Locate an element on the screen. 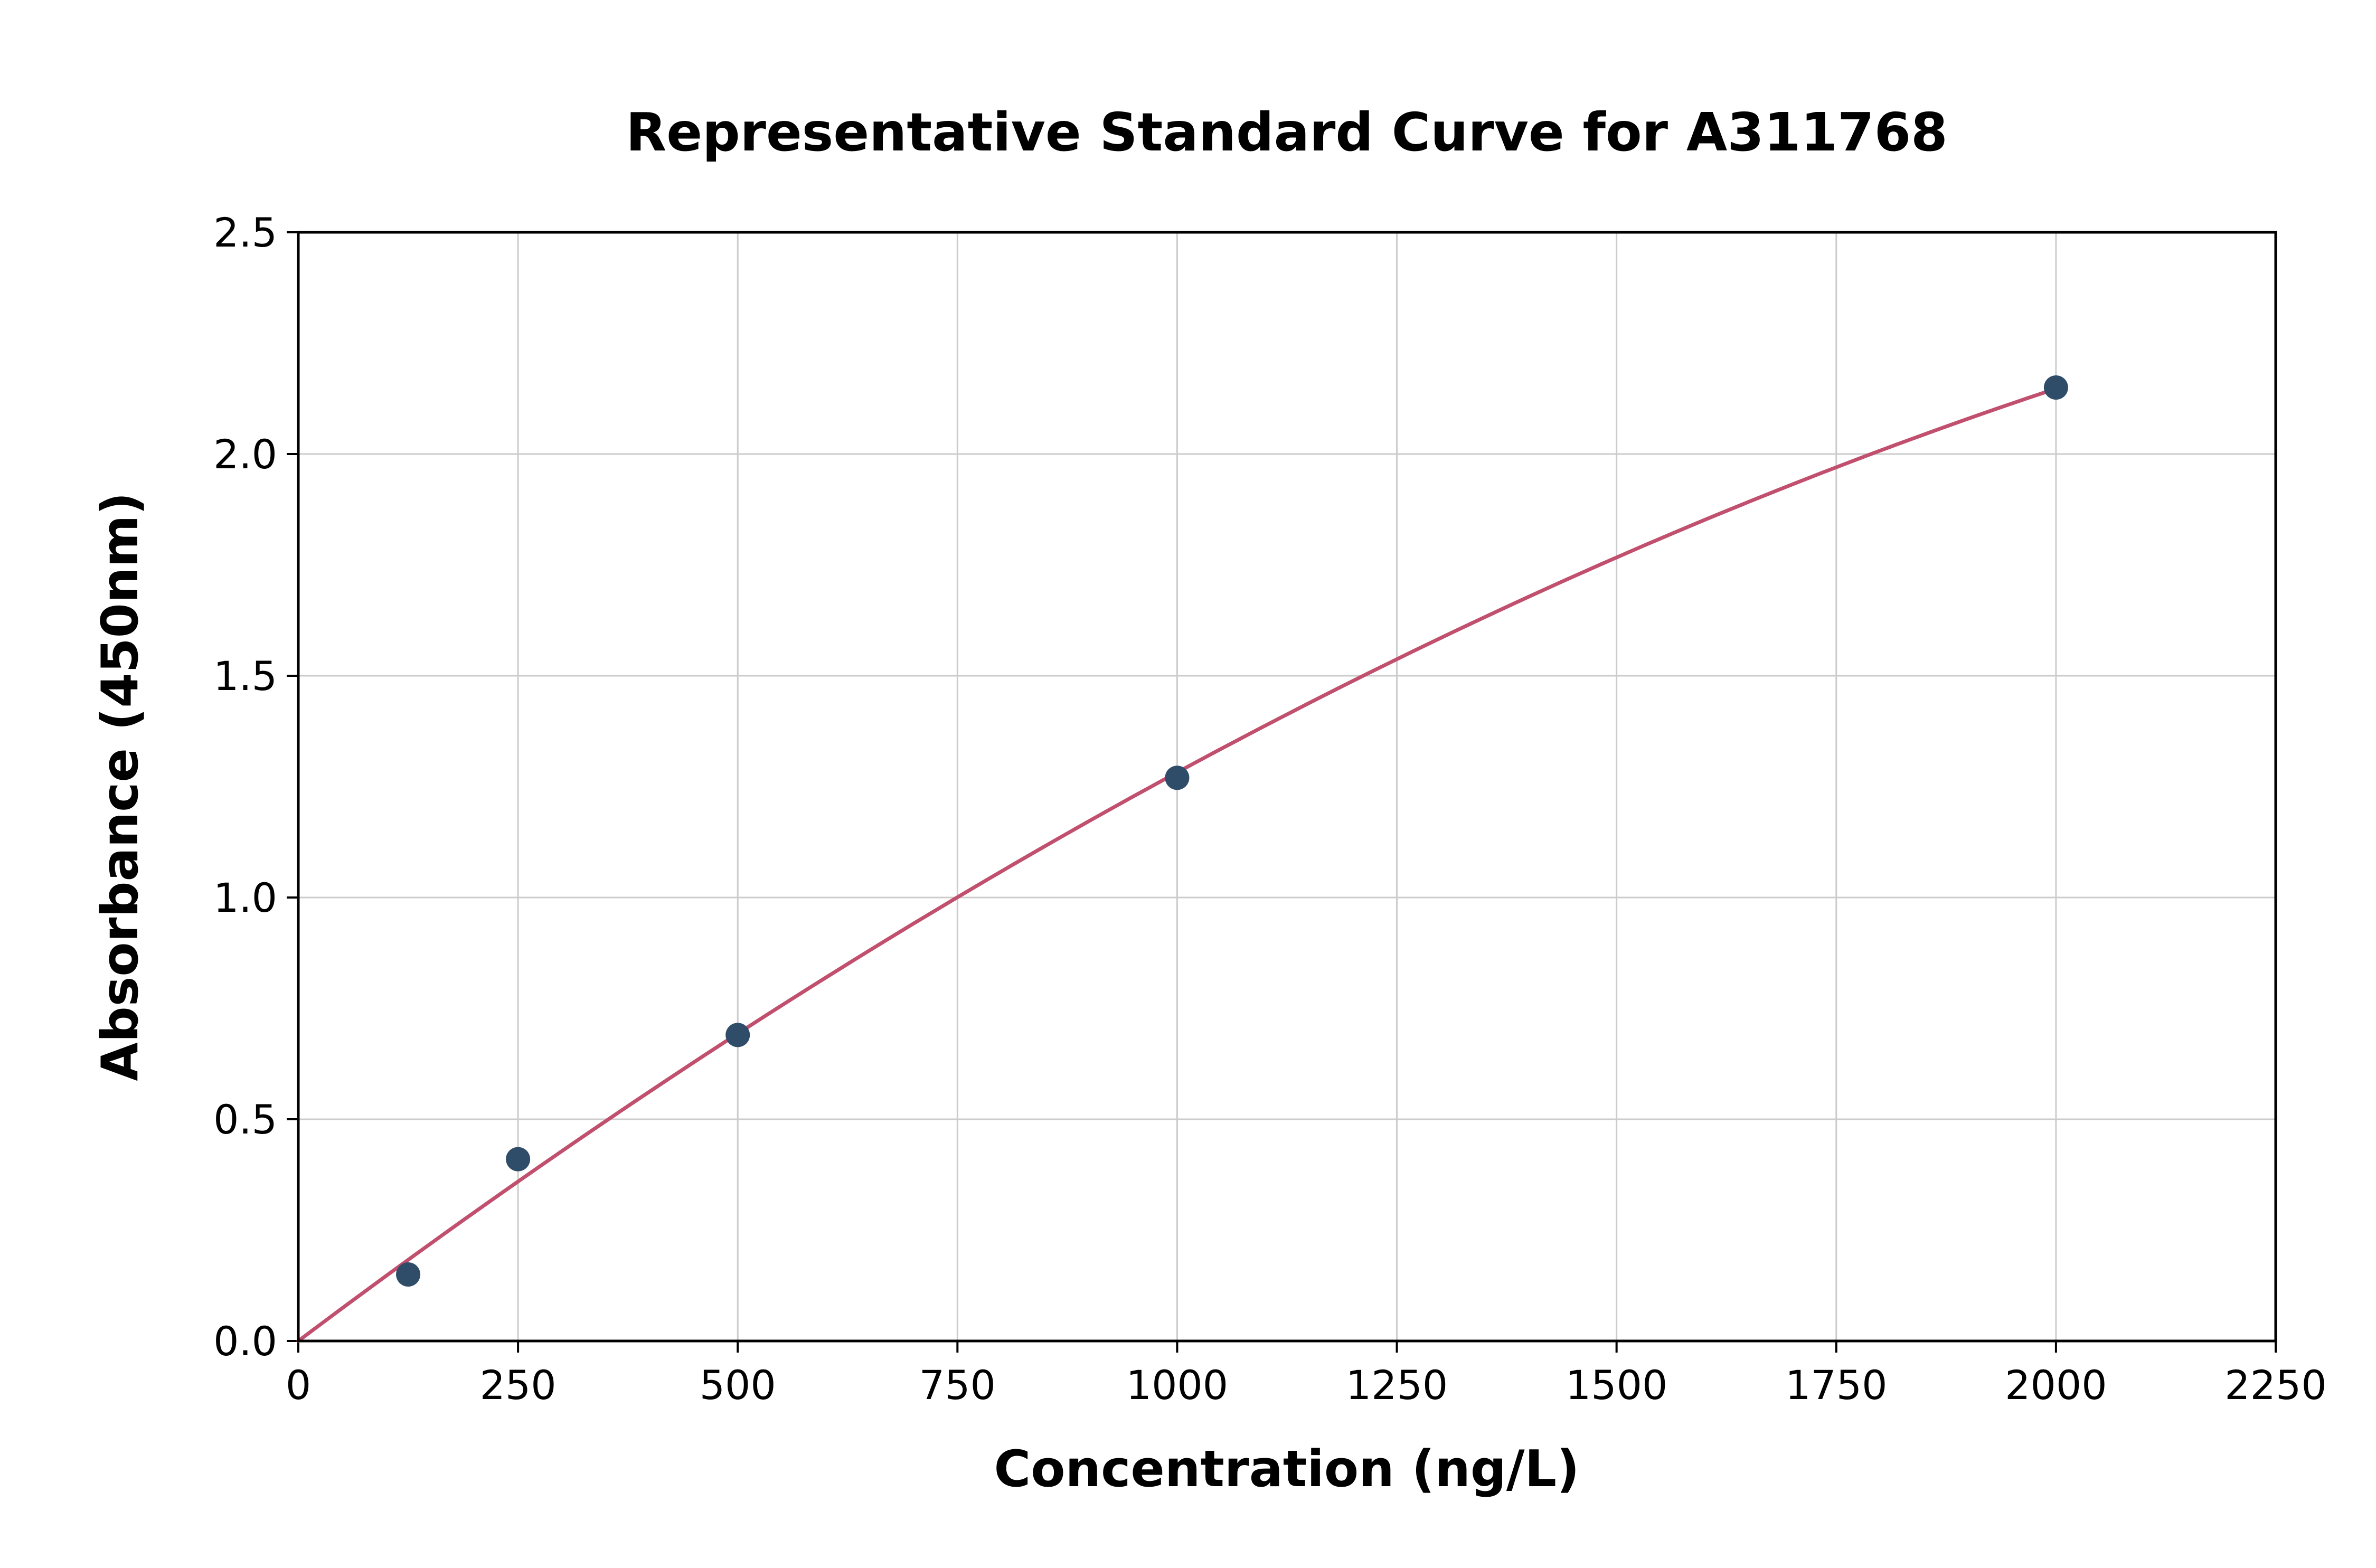 This screenshot has width=2376, height=1568. y-tick-label: 2.5 is located at coordinates (245, 232).